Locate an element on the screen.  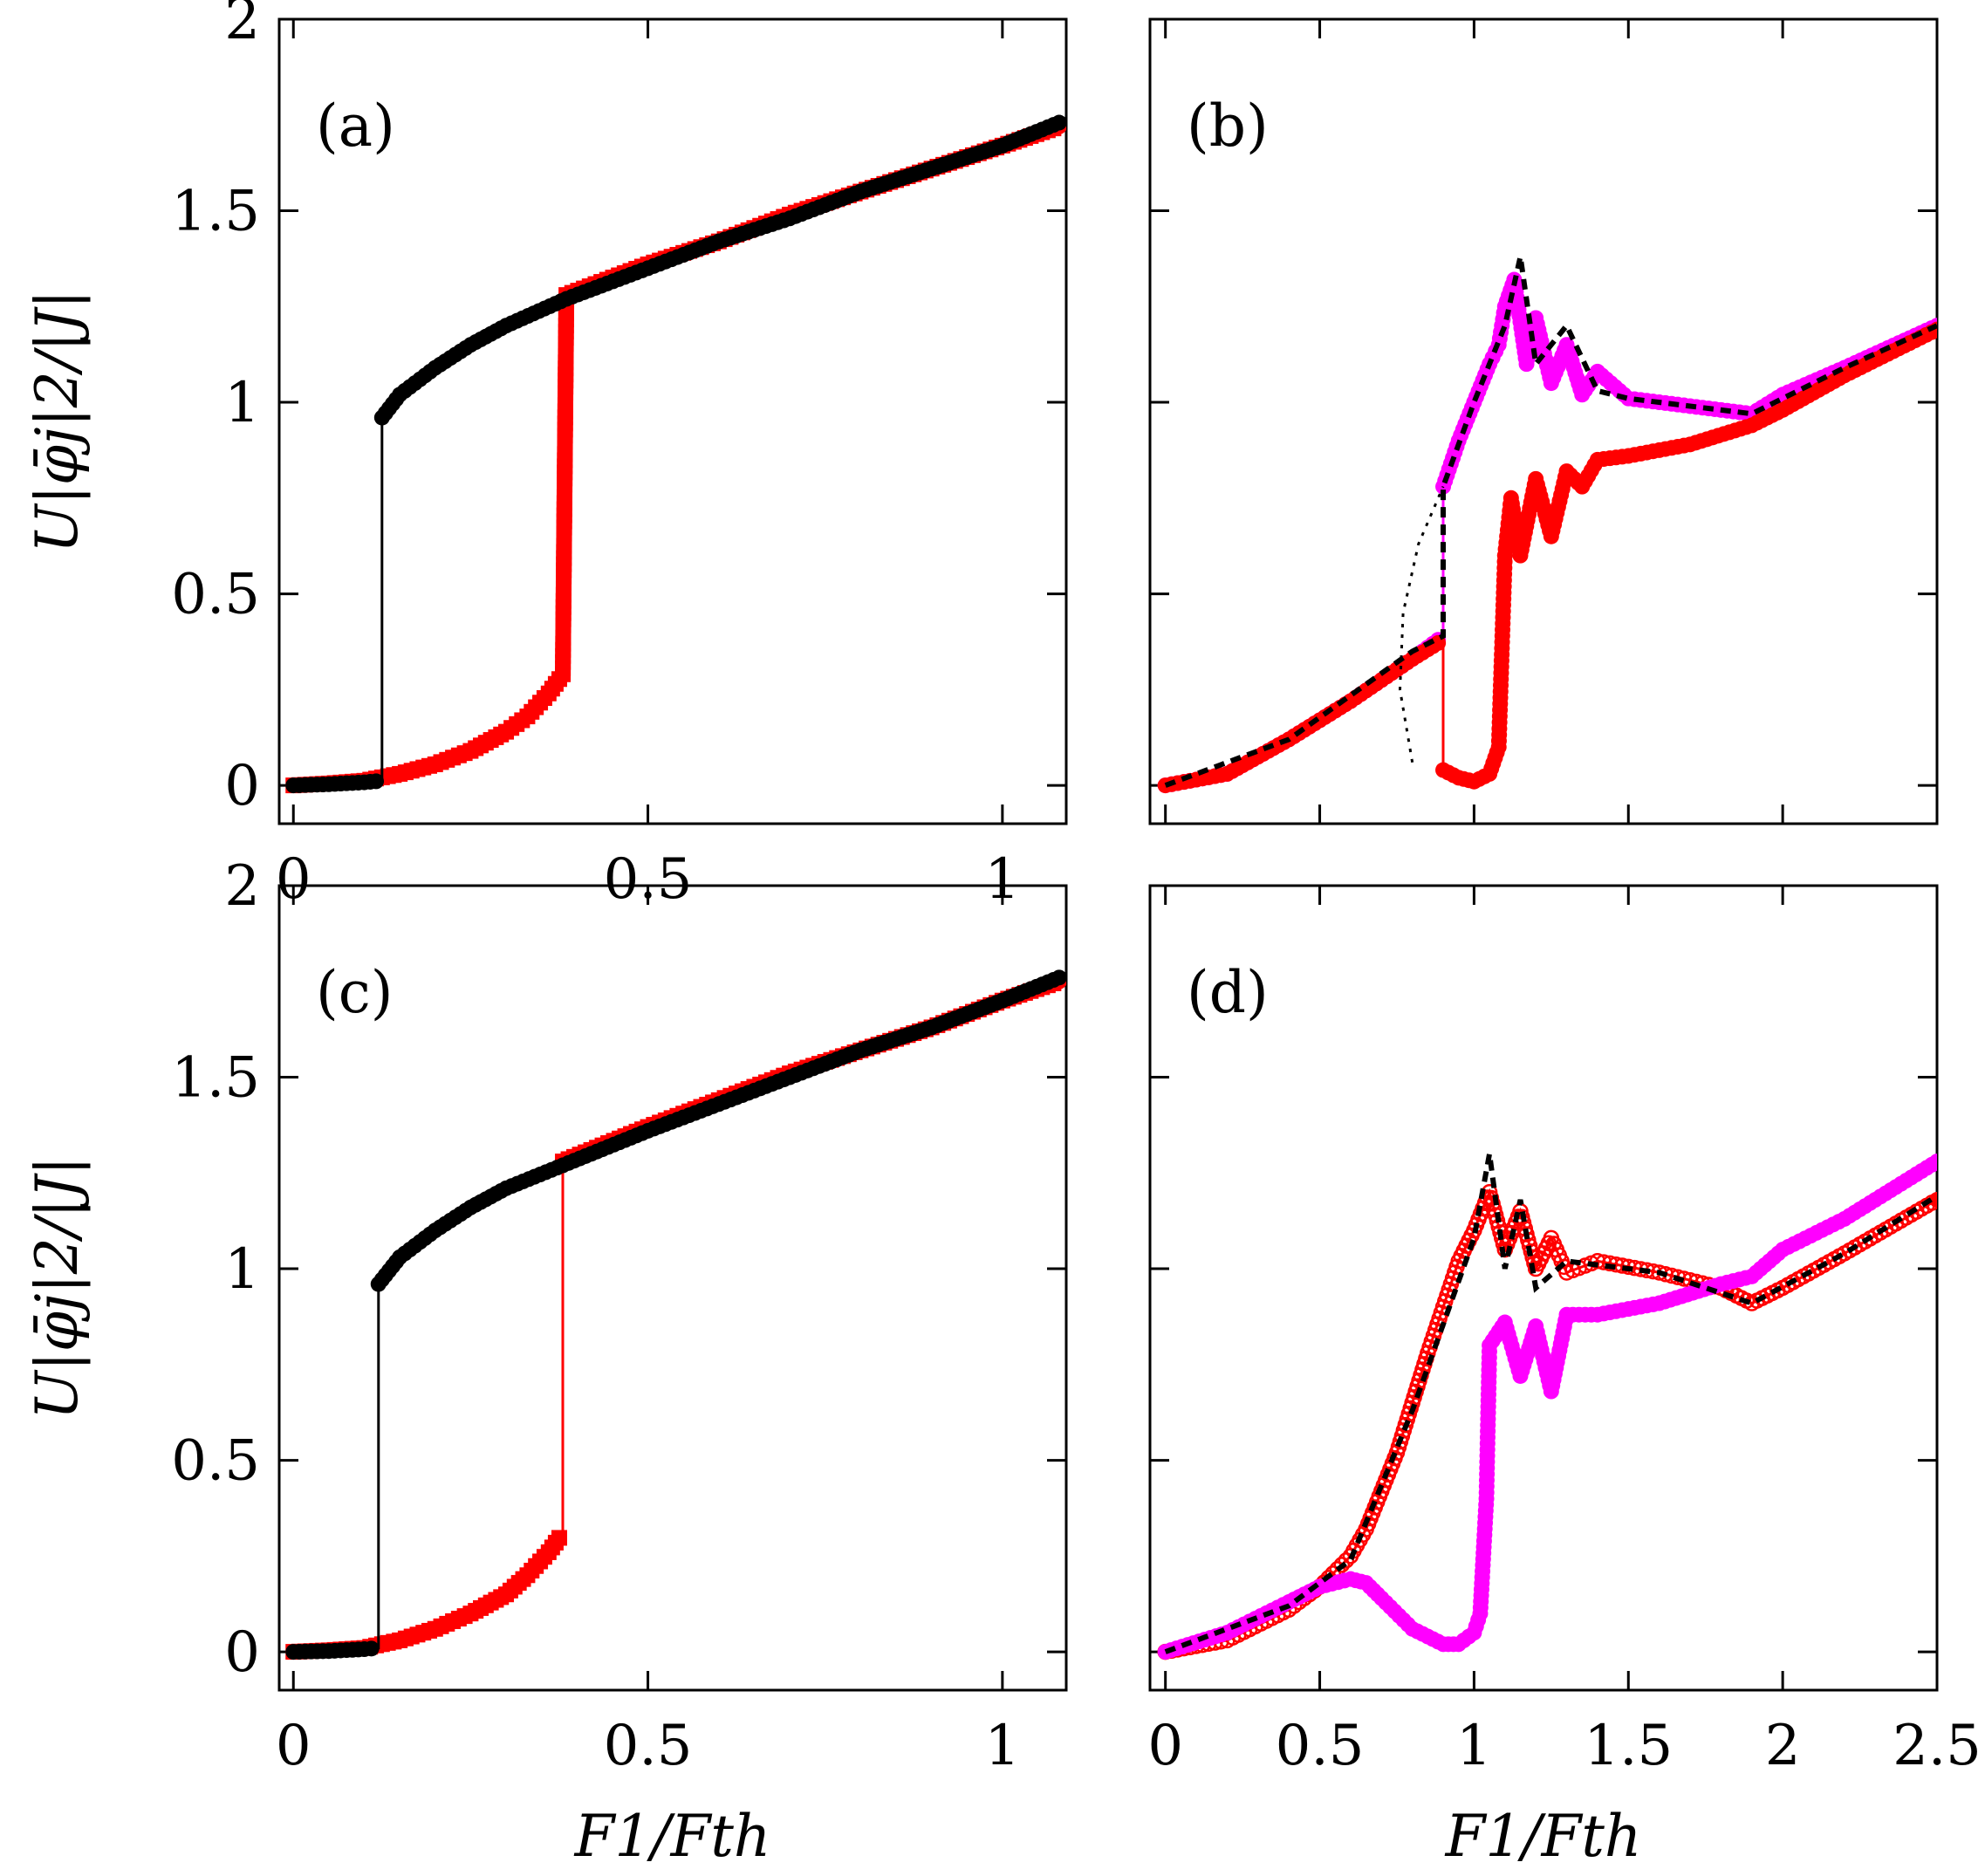
panel-label: (b) is located at coordinates (1228, 126).